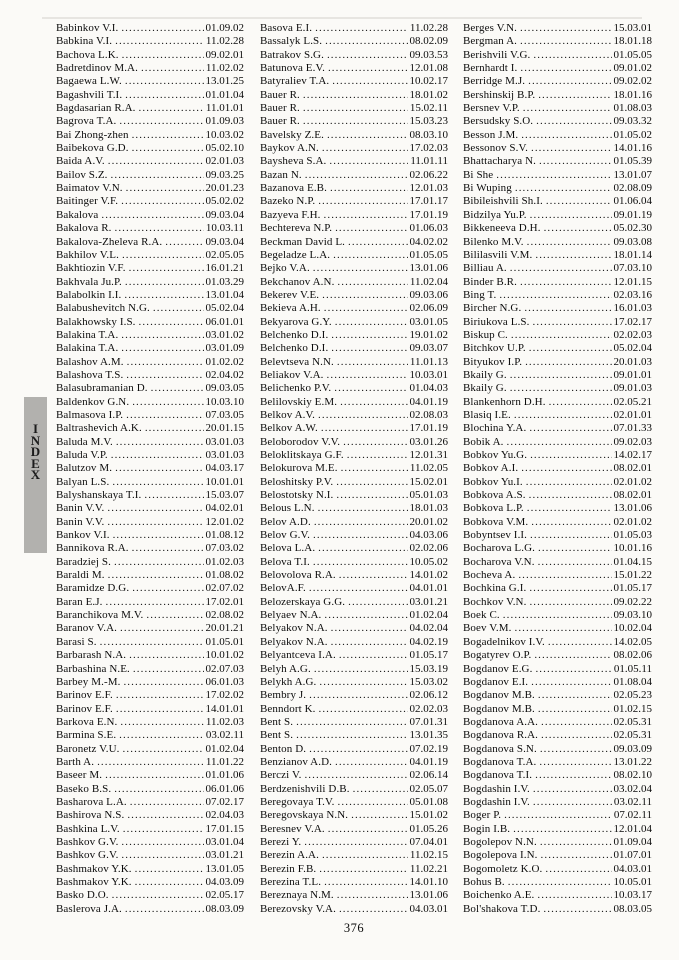  Describe the element at coordinates (150, 642) in the screenshot. I see `index-entry-row: Barasi S. 01.05.01` at that location.